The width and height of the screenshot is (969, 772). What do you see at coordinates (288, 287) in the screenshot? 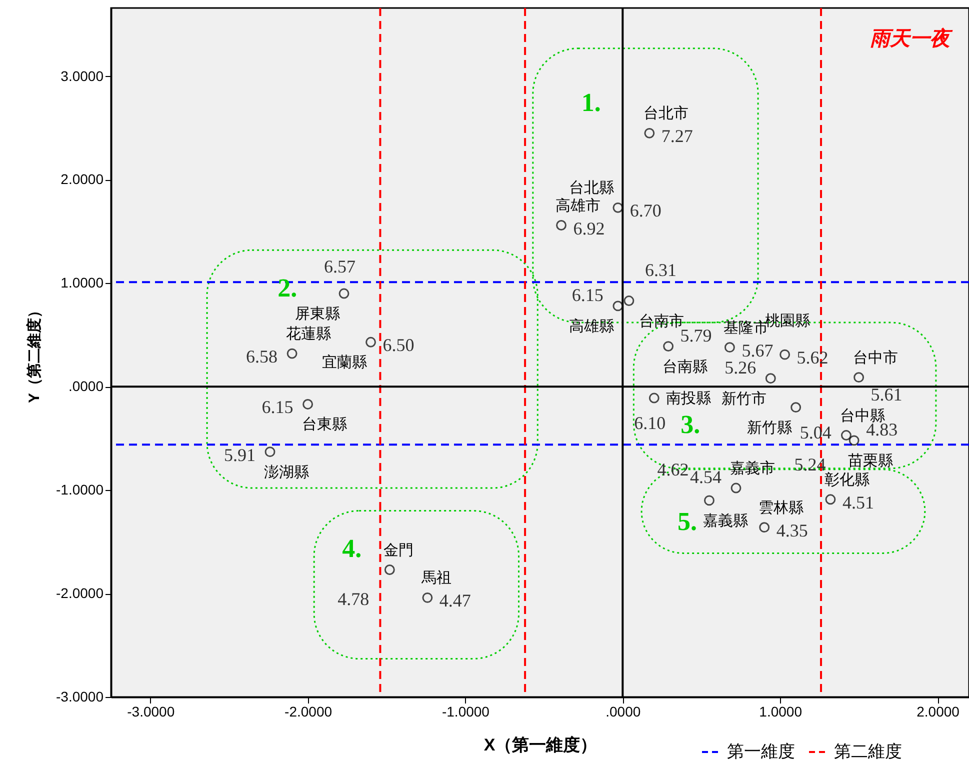
I see `annotation: 2.` at bounding box center [288, 287].